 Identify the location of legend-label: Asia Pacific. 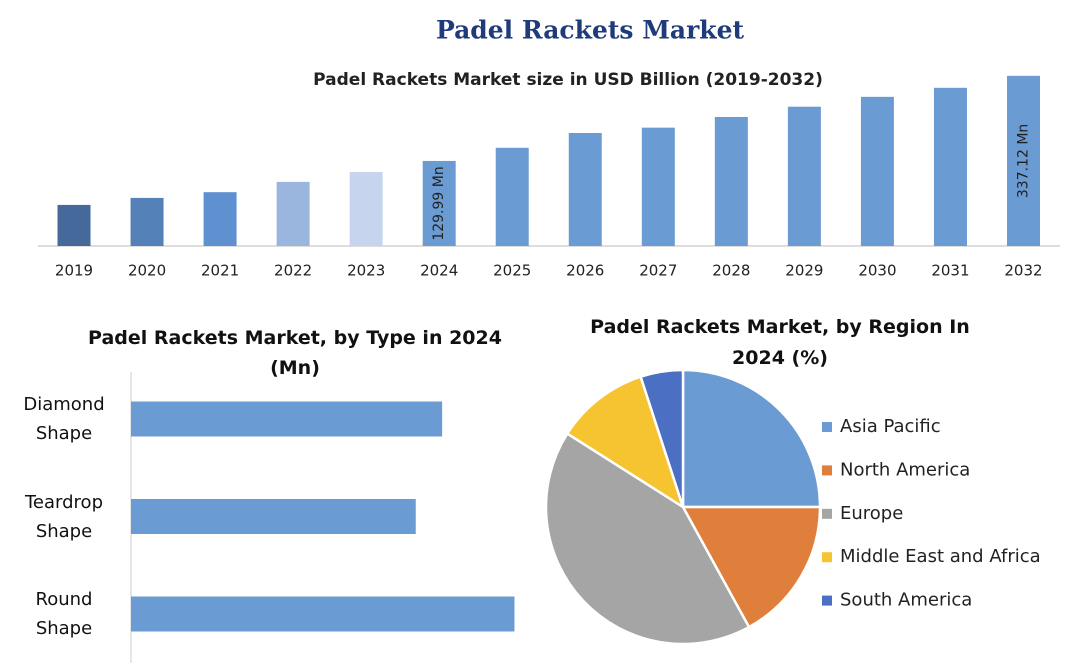
(890, 426).